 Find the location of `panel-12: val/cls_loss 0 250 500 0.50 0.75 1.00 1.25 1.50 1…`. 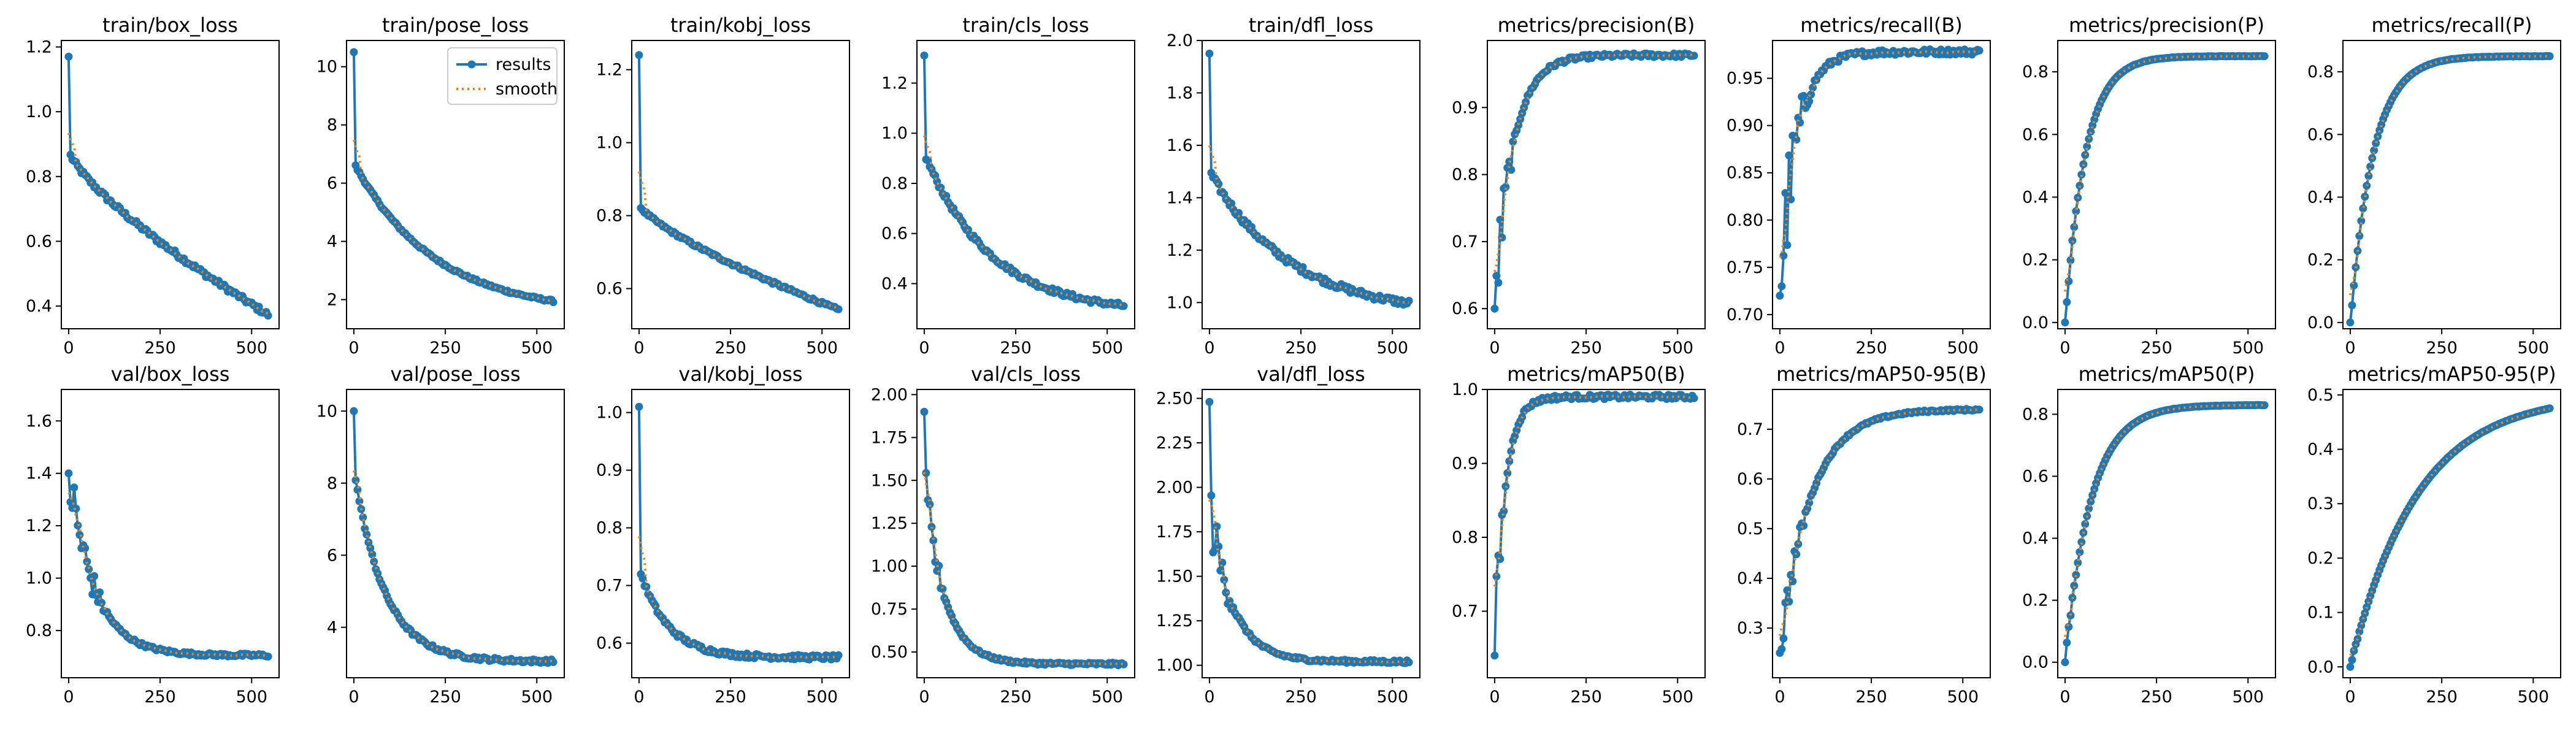

panel-12: val/cls_loss 0 250 500 0.50 0.75 1.00 1.25 1.50 1… is located at coordinates (1003, 534).